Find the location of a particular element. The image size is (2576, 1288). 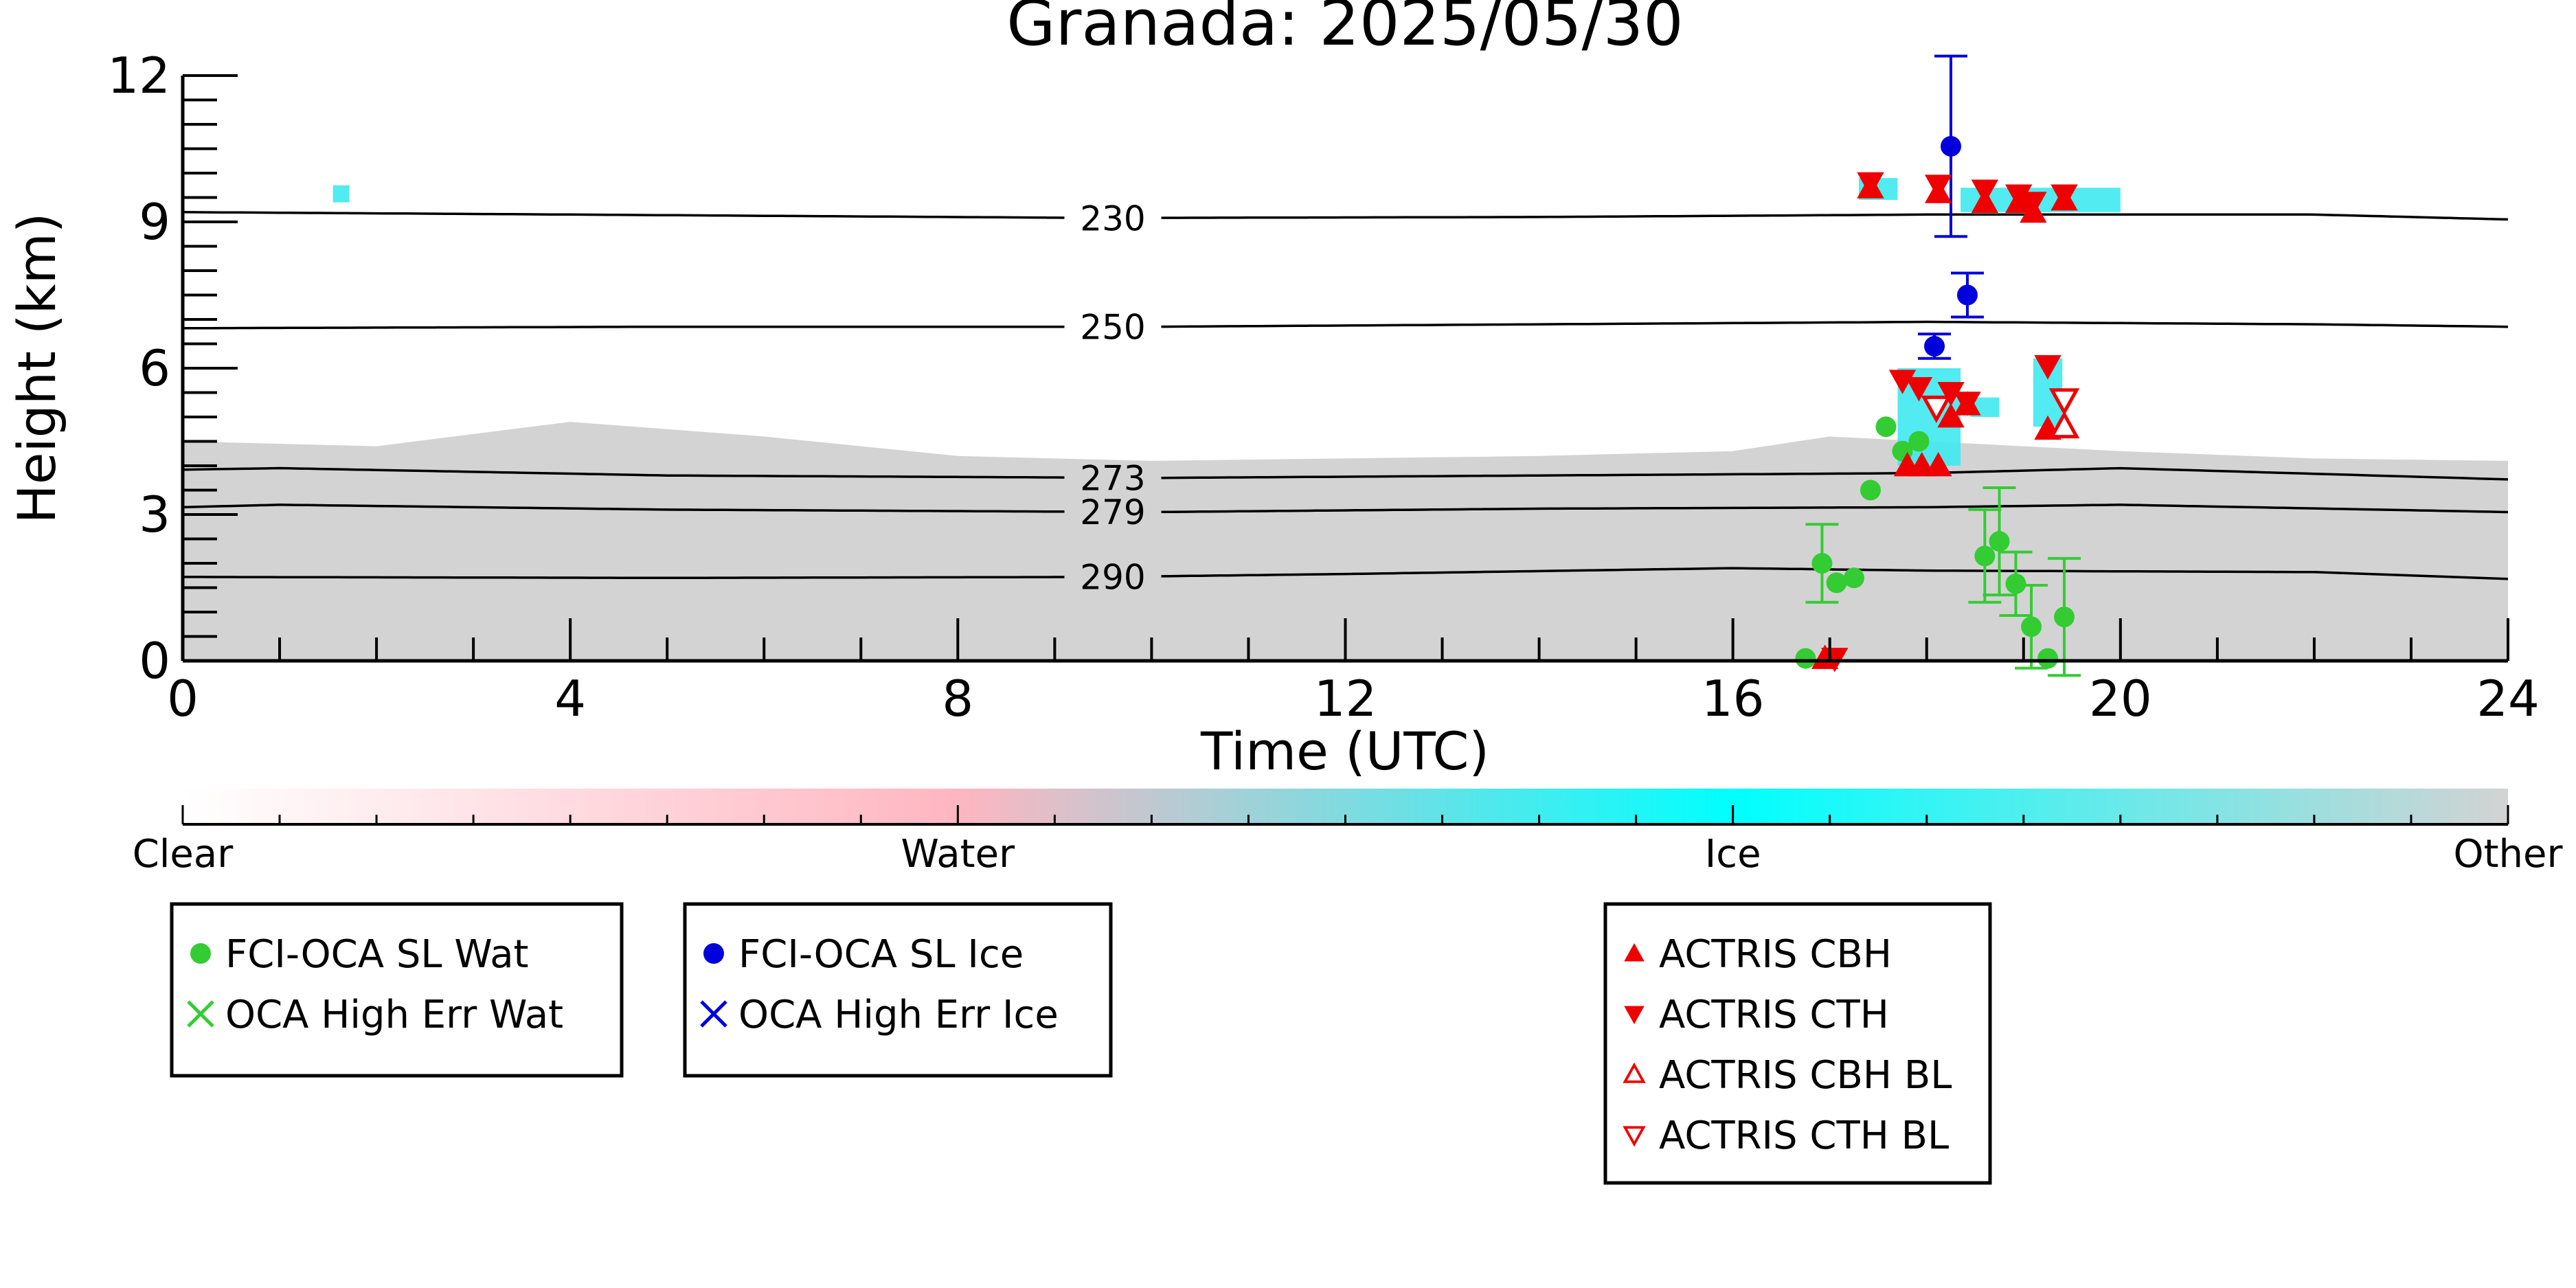

x-tick-label: 12 is located at coordinates (1345, 698).